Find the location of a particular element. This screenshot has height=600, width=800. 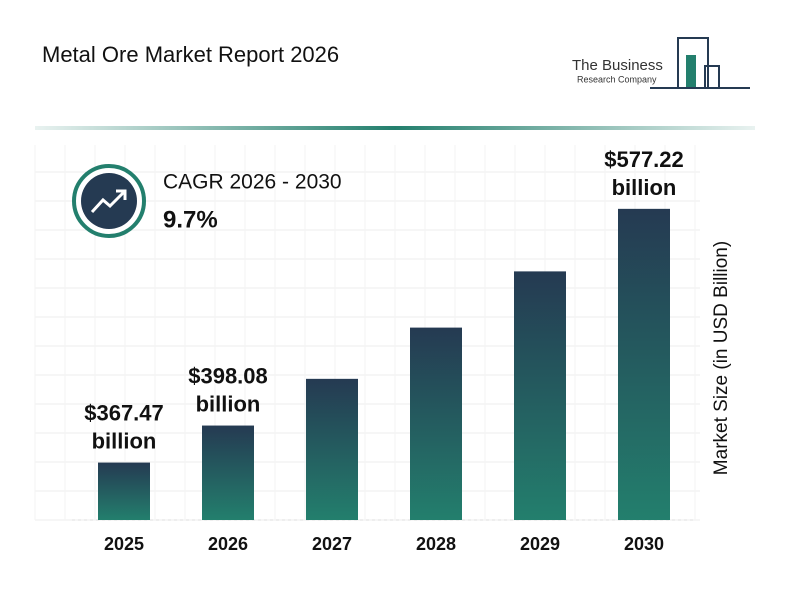

brand-sub: Research Company is located at coordinates (617, 79).